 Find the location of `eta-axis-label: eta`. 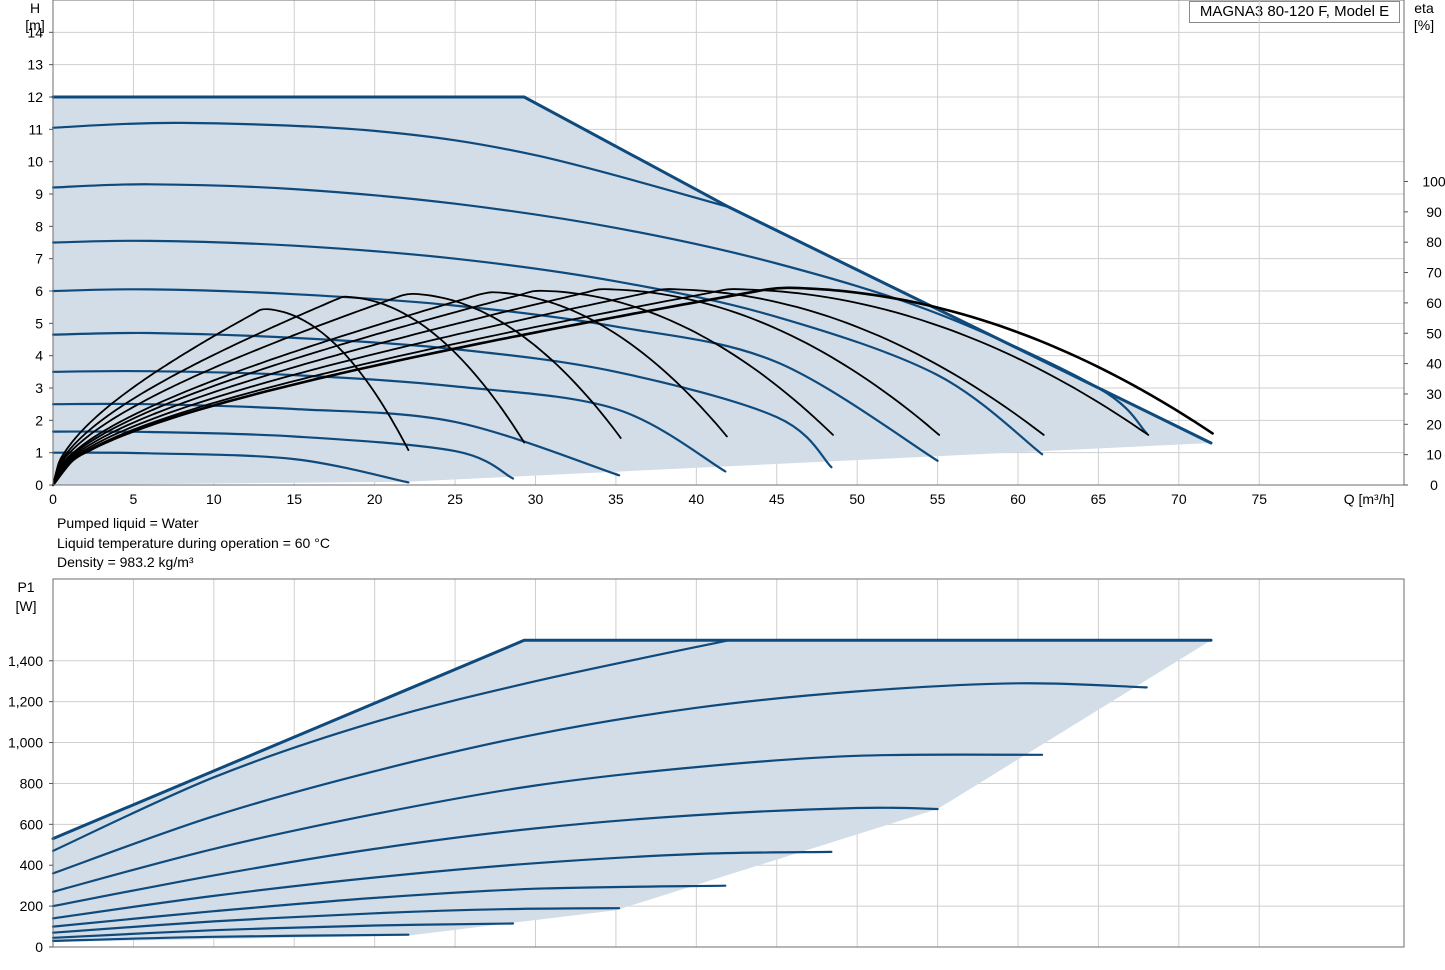

eta-axis-label: eta is located at coordinates (1424, 8).